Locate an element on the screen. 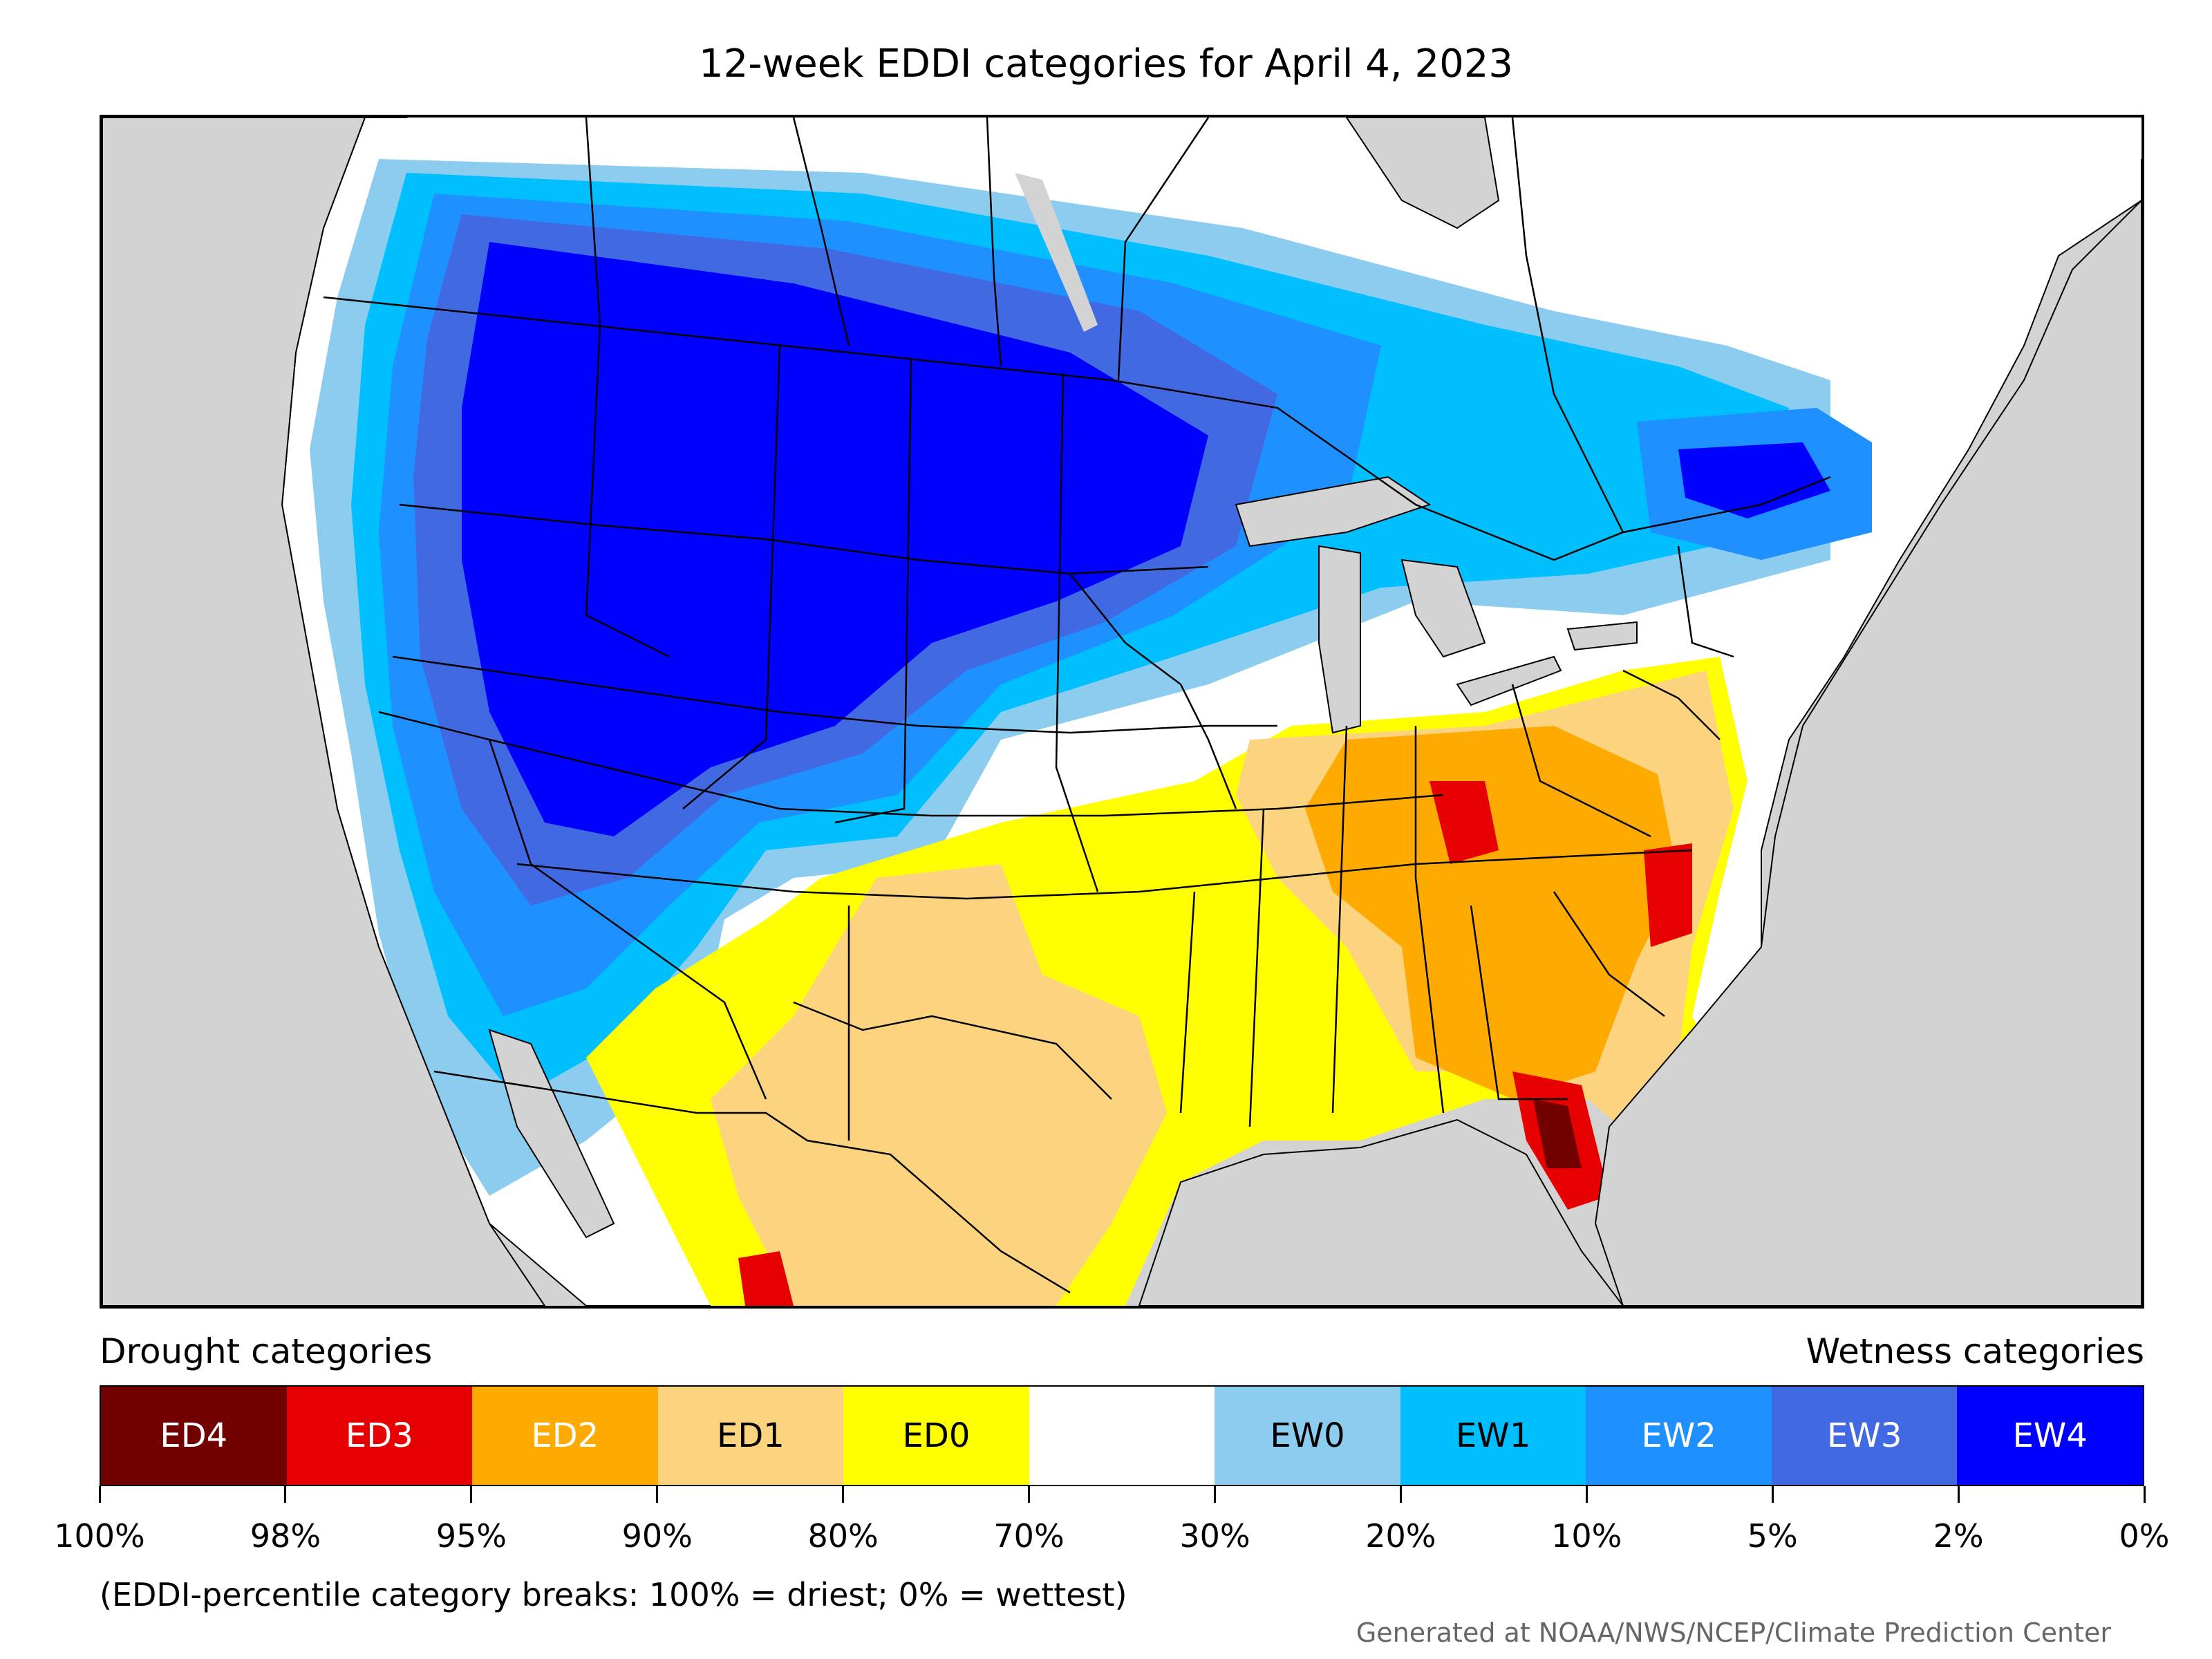  us-canada-border is located at coordinates (1077, 428).